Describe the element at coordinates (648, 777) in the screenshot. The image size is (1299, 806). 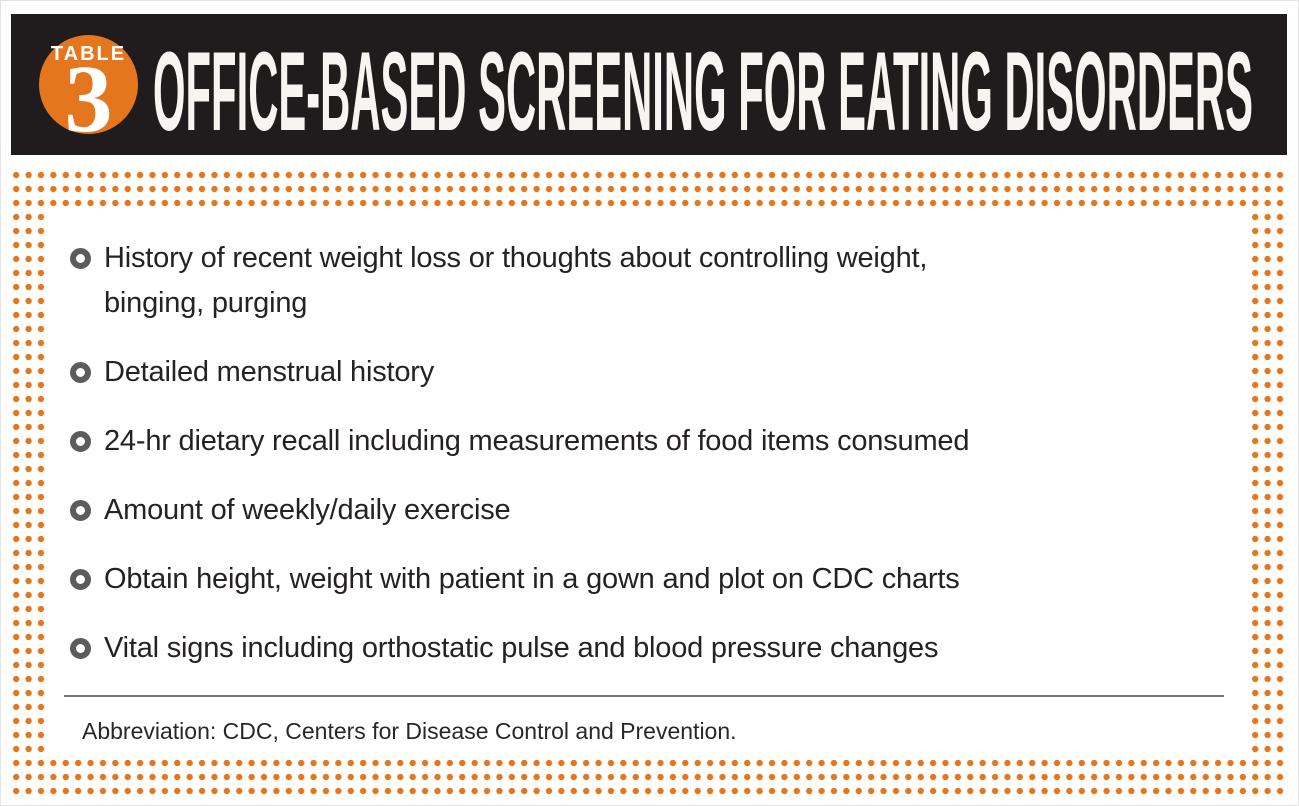
I see `dotted-border-bottom` at that location.